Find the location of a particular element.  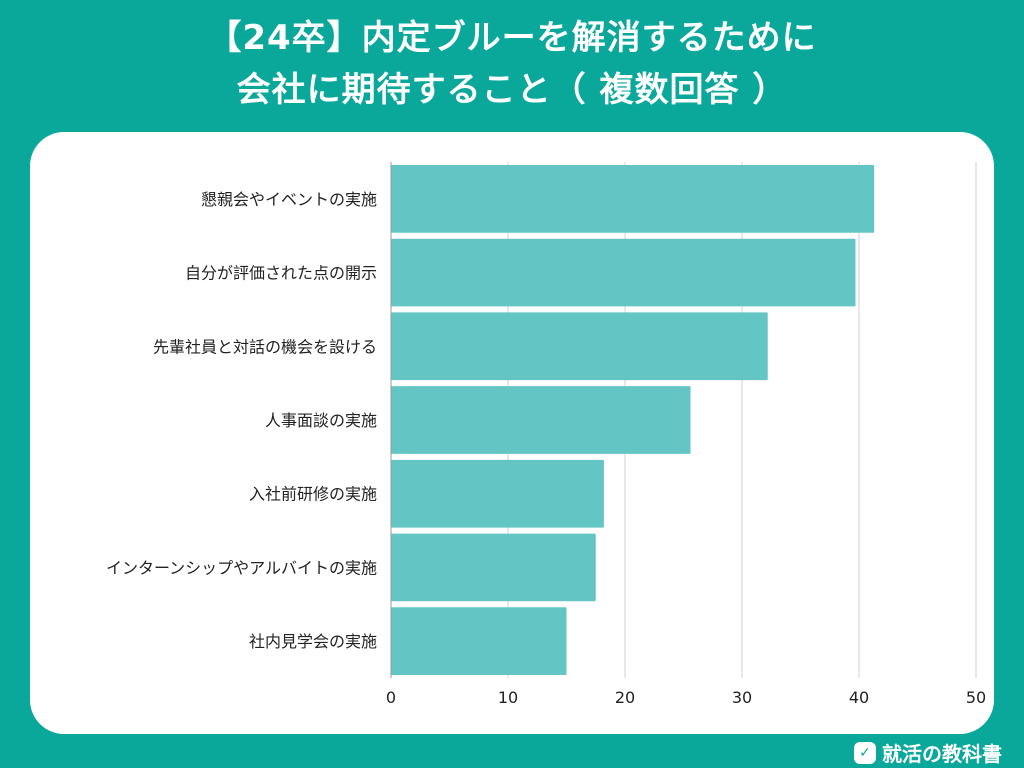

category-label: 自分が評価された点の開示 is located at coordinates (281, 273).